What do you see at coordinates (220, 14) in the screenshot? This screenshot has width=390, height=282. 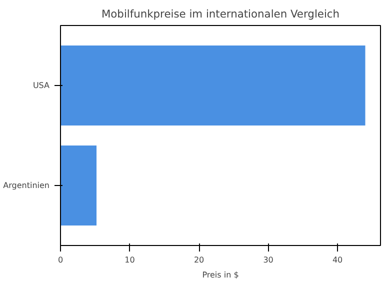 I see `chart-title: Mobilfunkpreise im internationalen Vergleich` at bounding box center [220, 14].